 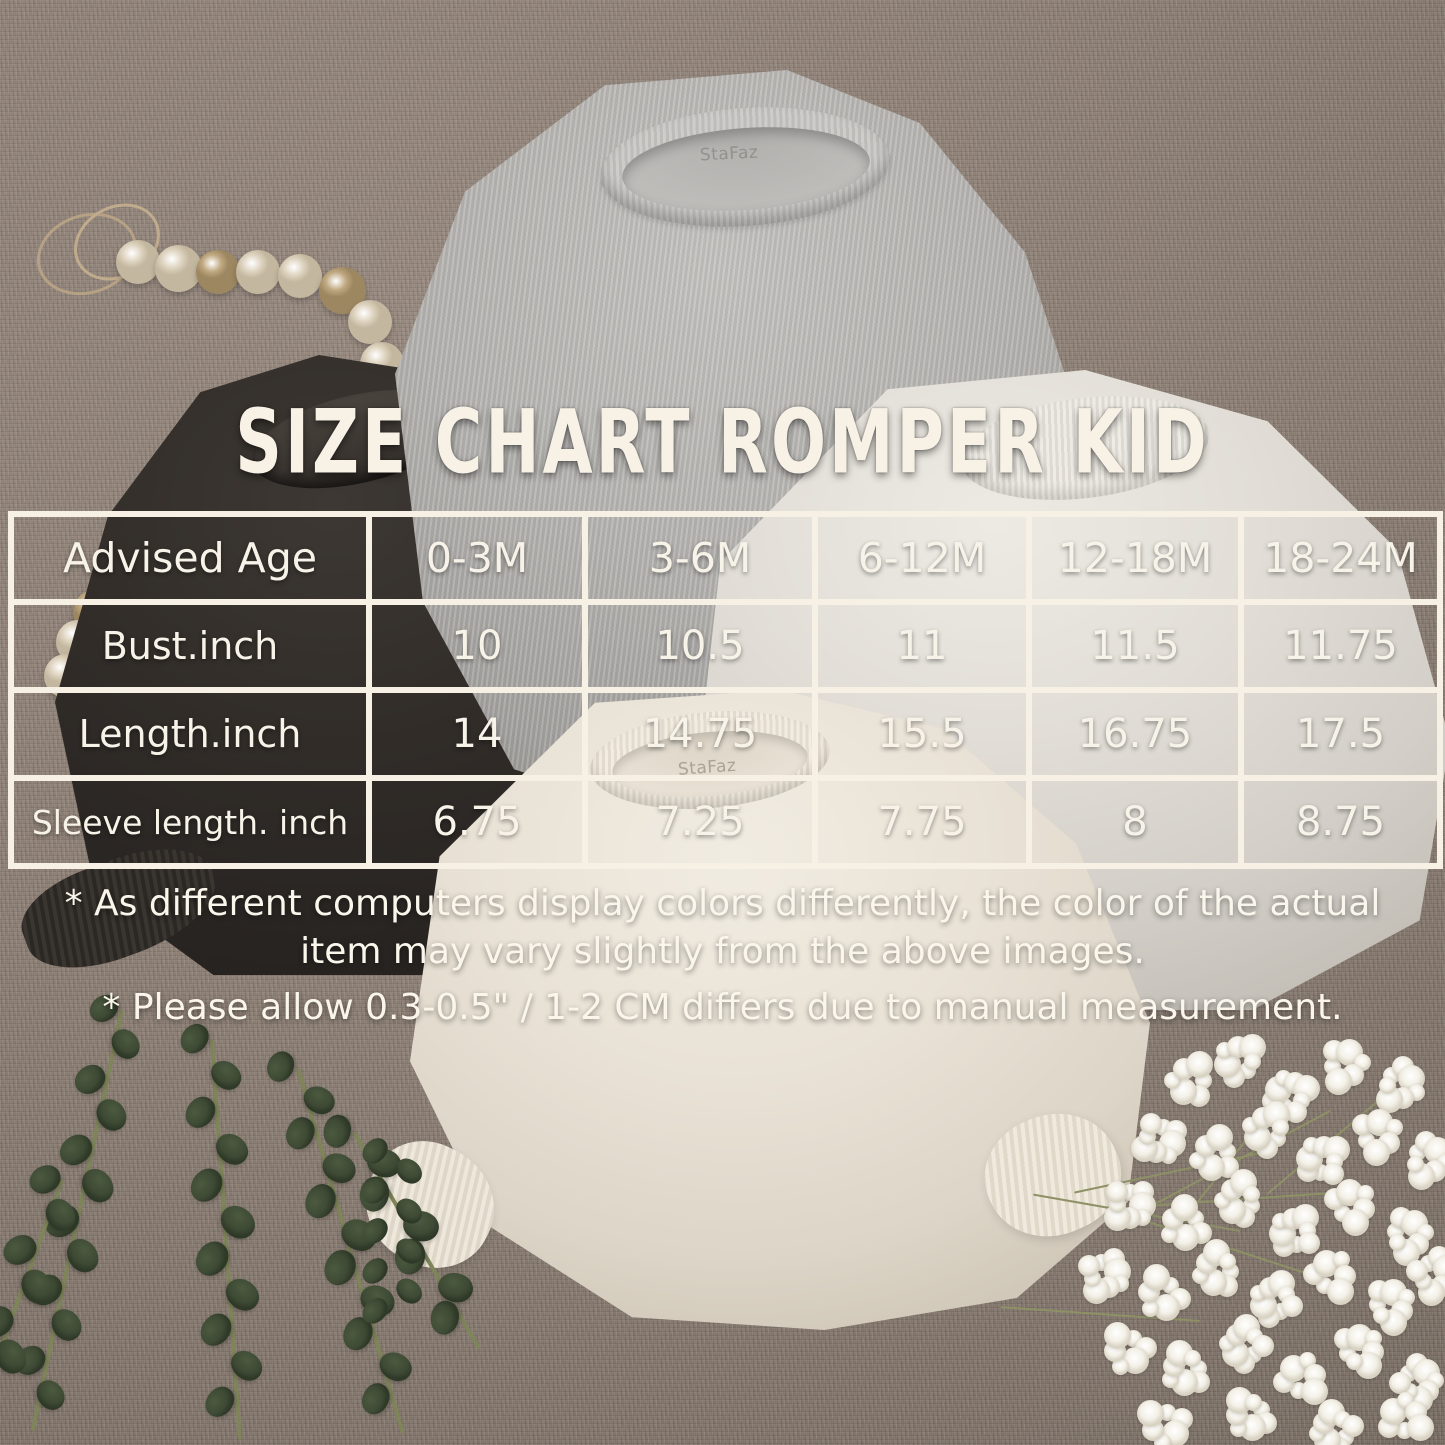 I want to click on cell-sleeve-3-6m: 7.25, so click(x=700, y=822).